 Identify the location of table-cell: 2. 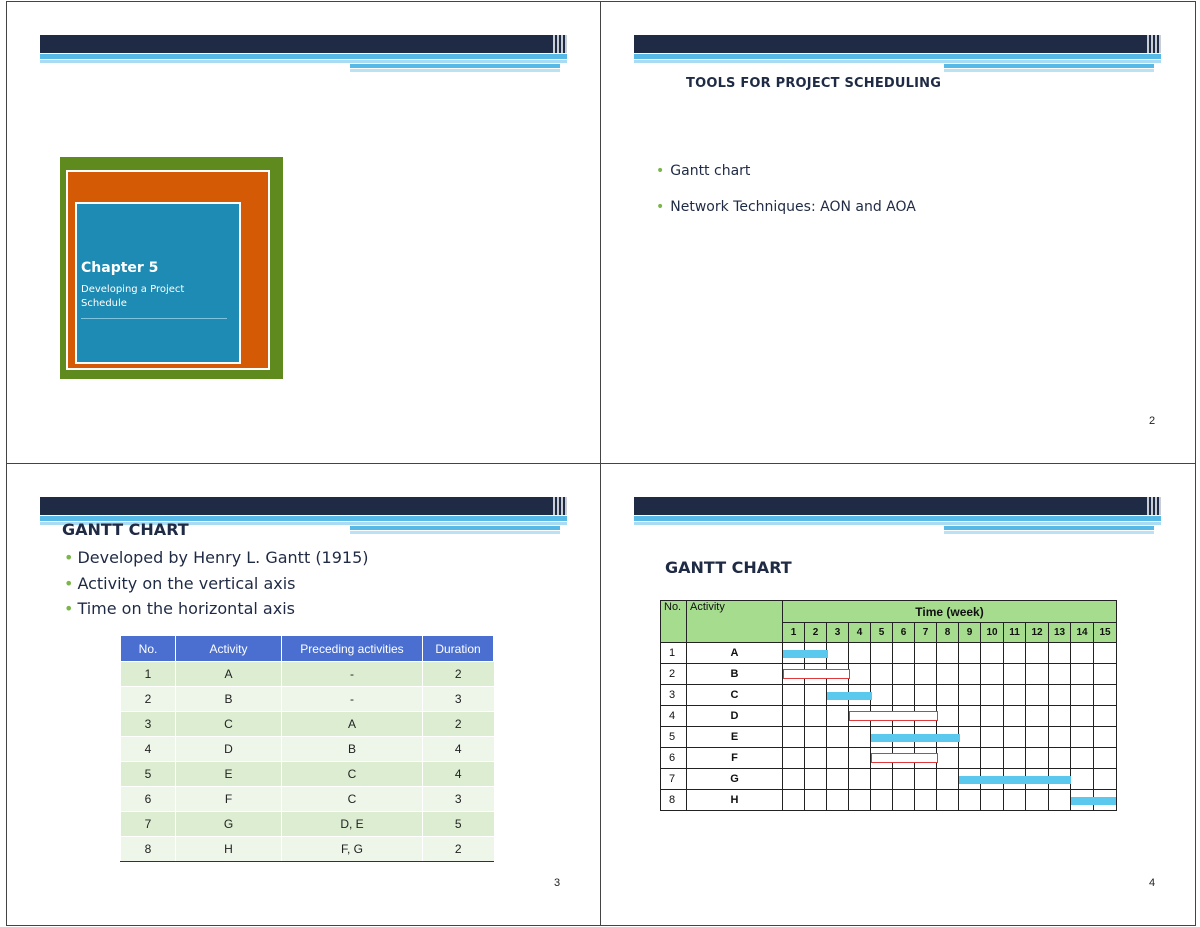
(458, 849).